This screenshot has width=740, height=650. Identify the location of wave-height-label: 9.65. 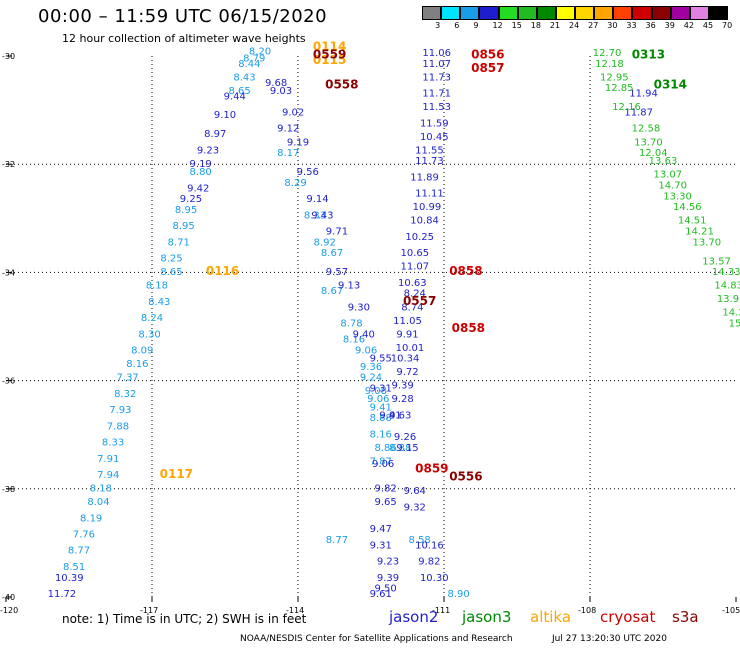
(385, 502).